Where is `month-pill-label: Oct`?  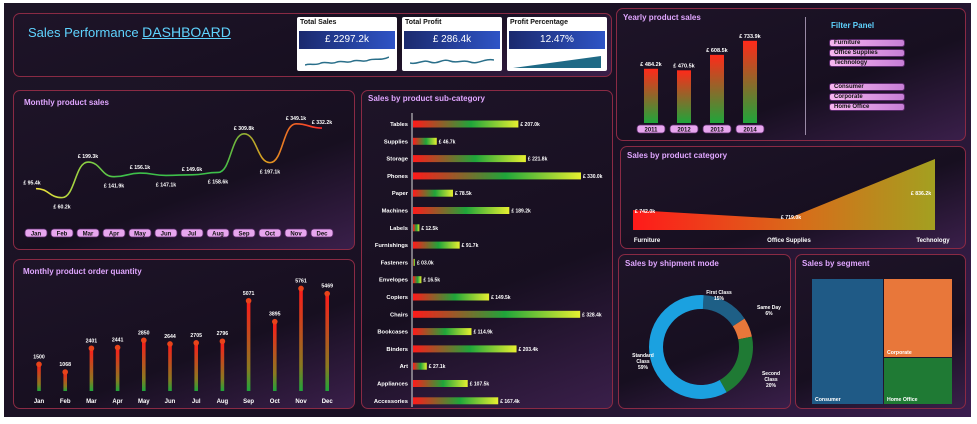
month-pill-label: Oct is located at coordinates (270, 235).